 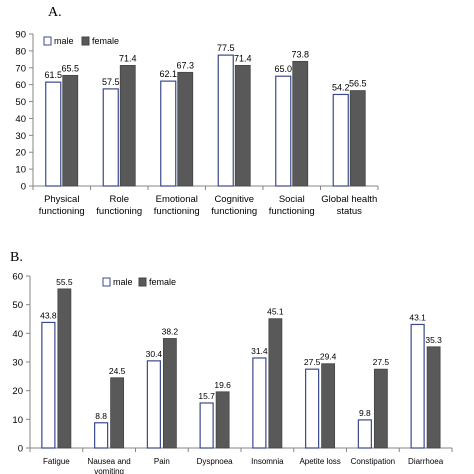 I want to click on data-label: 61.5, so click(x=53, y=75).